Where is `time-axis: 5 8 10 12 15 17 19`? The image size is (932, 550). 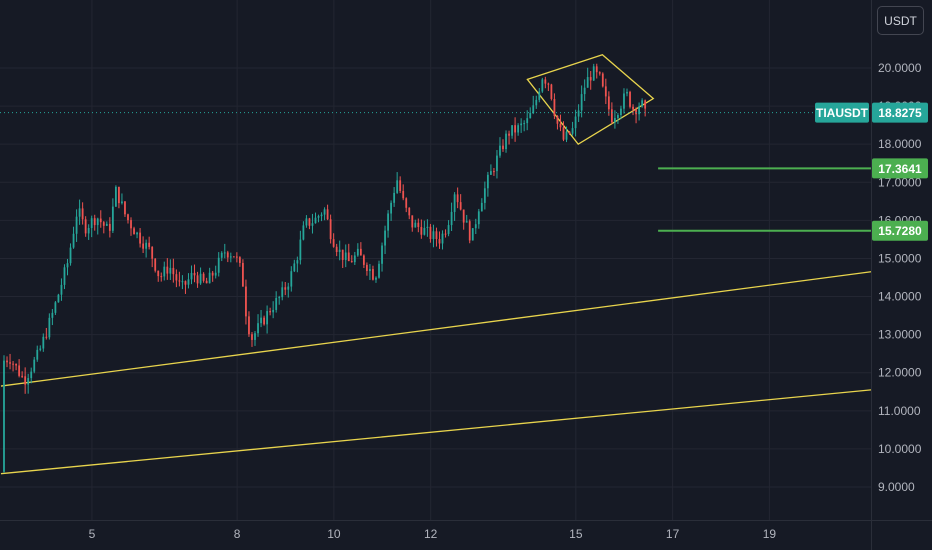 time-axis: 5 8 10 12 15 17 19 is located at coordinates (466, 531).